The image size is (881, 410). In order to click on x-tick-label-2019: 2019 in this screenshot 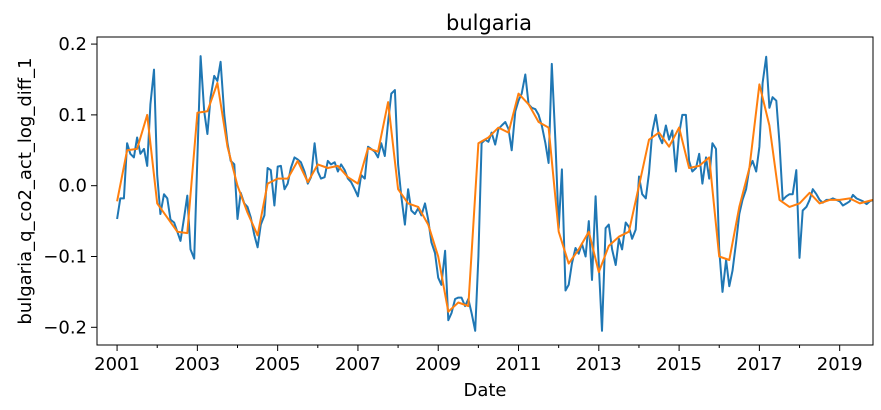, I will do `click(840, 364)`.